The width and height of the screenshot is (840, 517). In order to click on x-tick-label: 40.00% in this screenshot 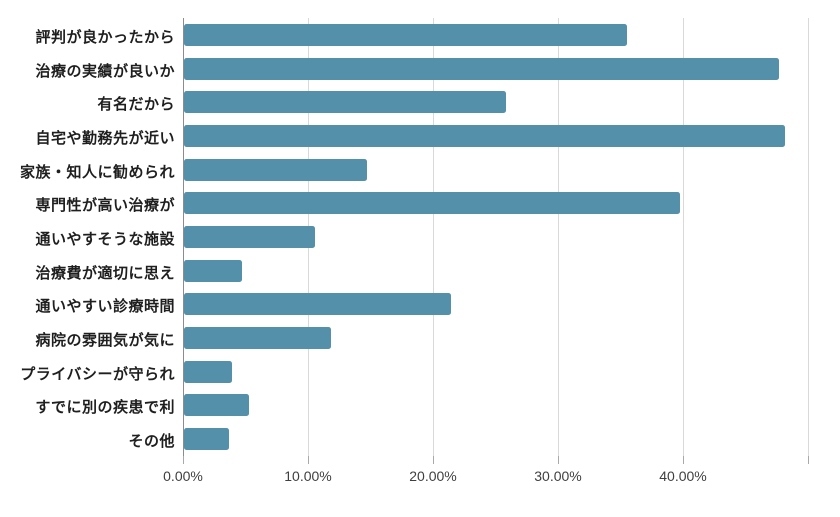, I will do `click(683, 476)`.